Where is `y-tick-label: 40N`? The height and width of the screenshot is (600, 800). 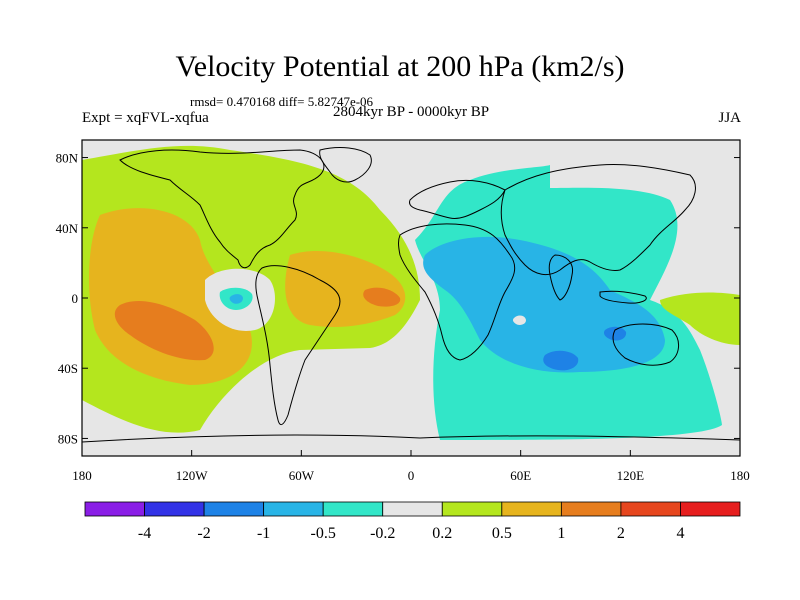 y-tick-label: 40N is located at coordinates (67, 228).